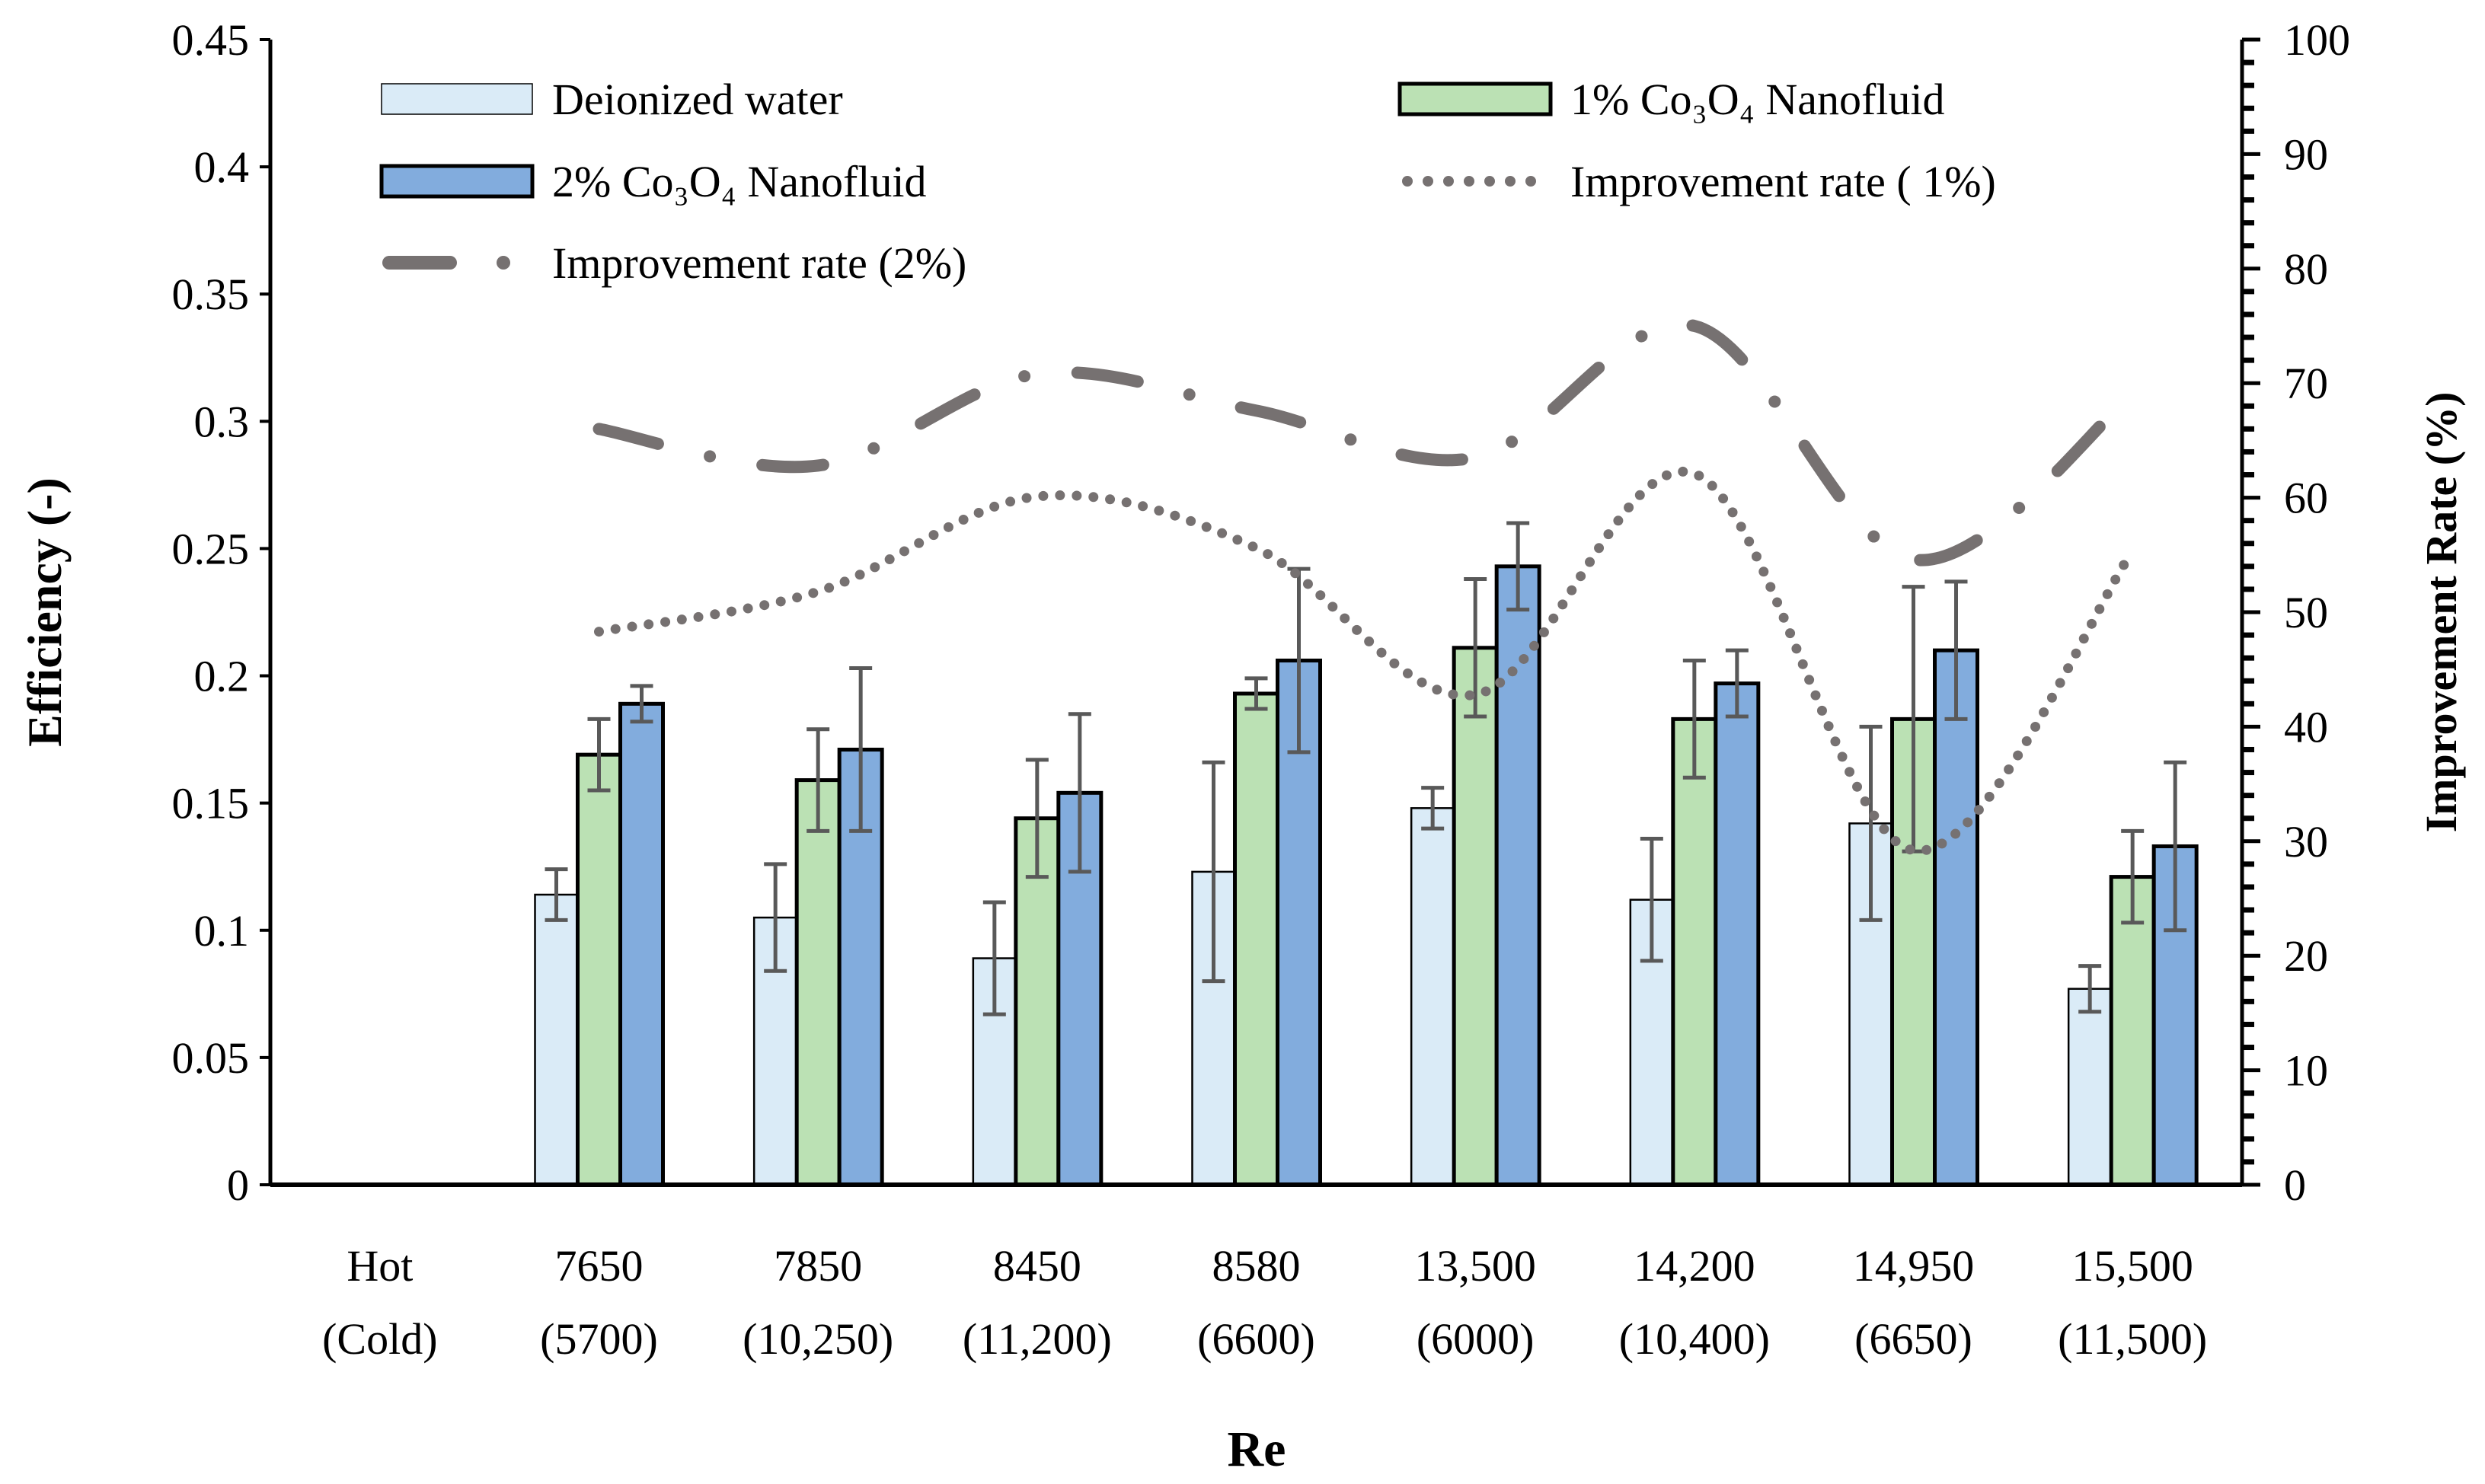 Image resolution: width=2485 pixels, height=1484 pixels. I want to click on x-tick-label-cold: (6600), so click(1256, 1339).